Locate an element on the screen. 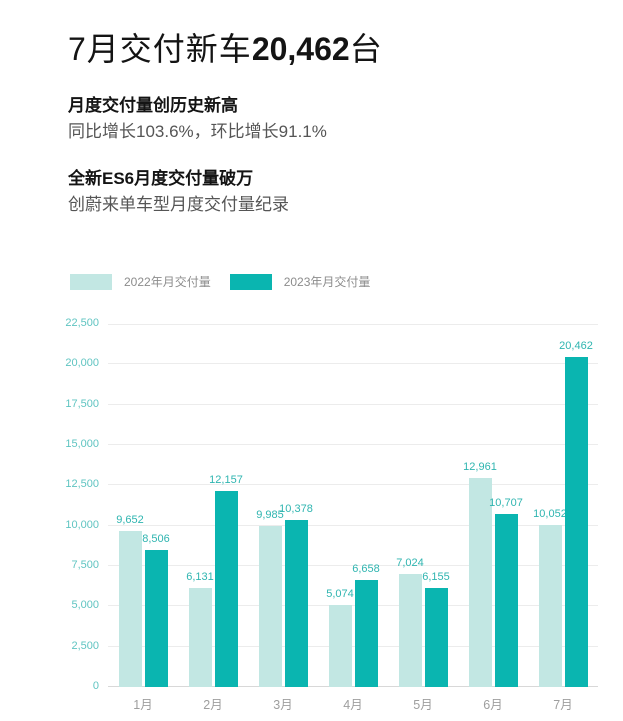  y-axis-label-5,000: 5,000 is located at coordinates (85, 605).